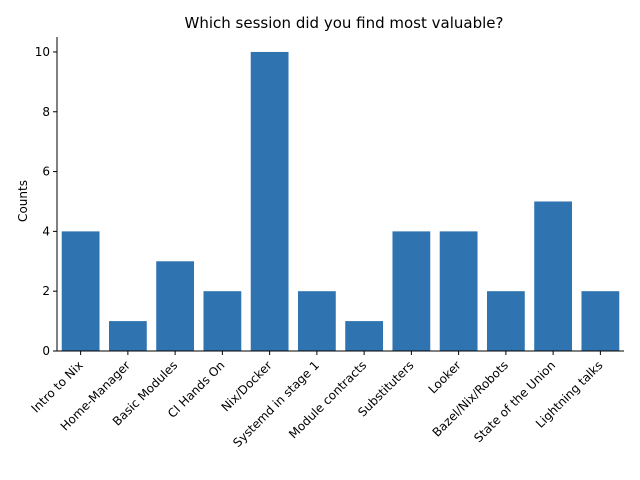 This screenshot has width=640, height=480. Describe the element at coordinates (46, 231) in the screenshot. I see `y-tick-label: 4` at that location.